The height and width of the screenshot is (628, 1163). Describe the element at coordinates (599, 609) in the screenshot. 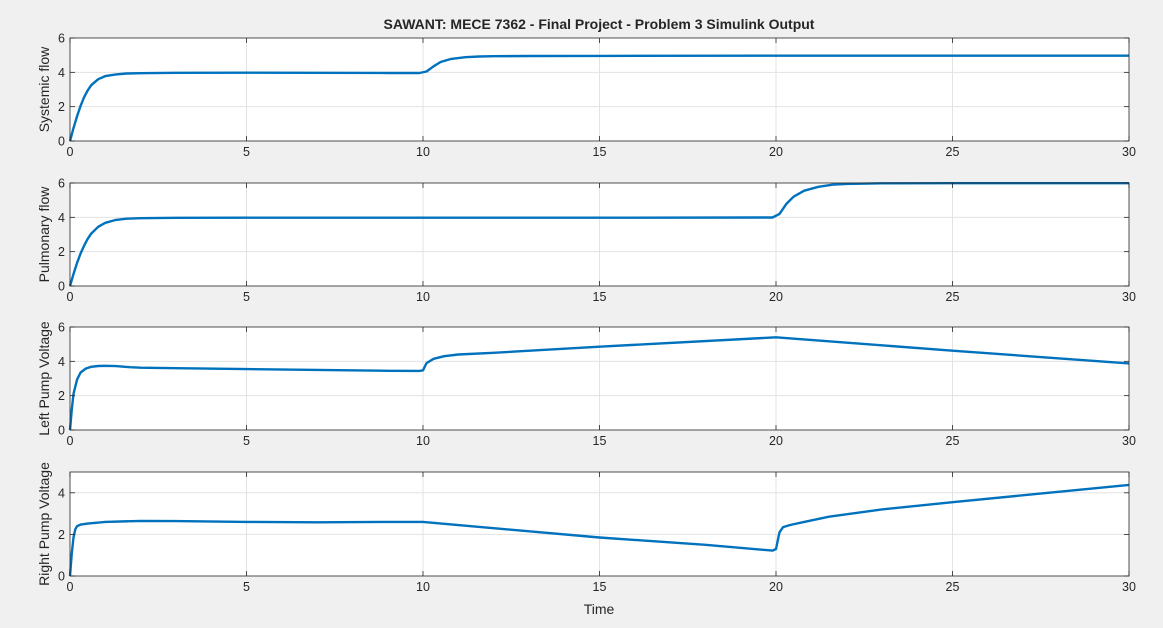

I see `x-axis-label: Time` at that location.